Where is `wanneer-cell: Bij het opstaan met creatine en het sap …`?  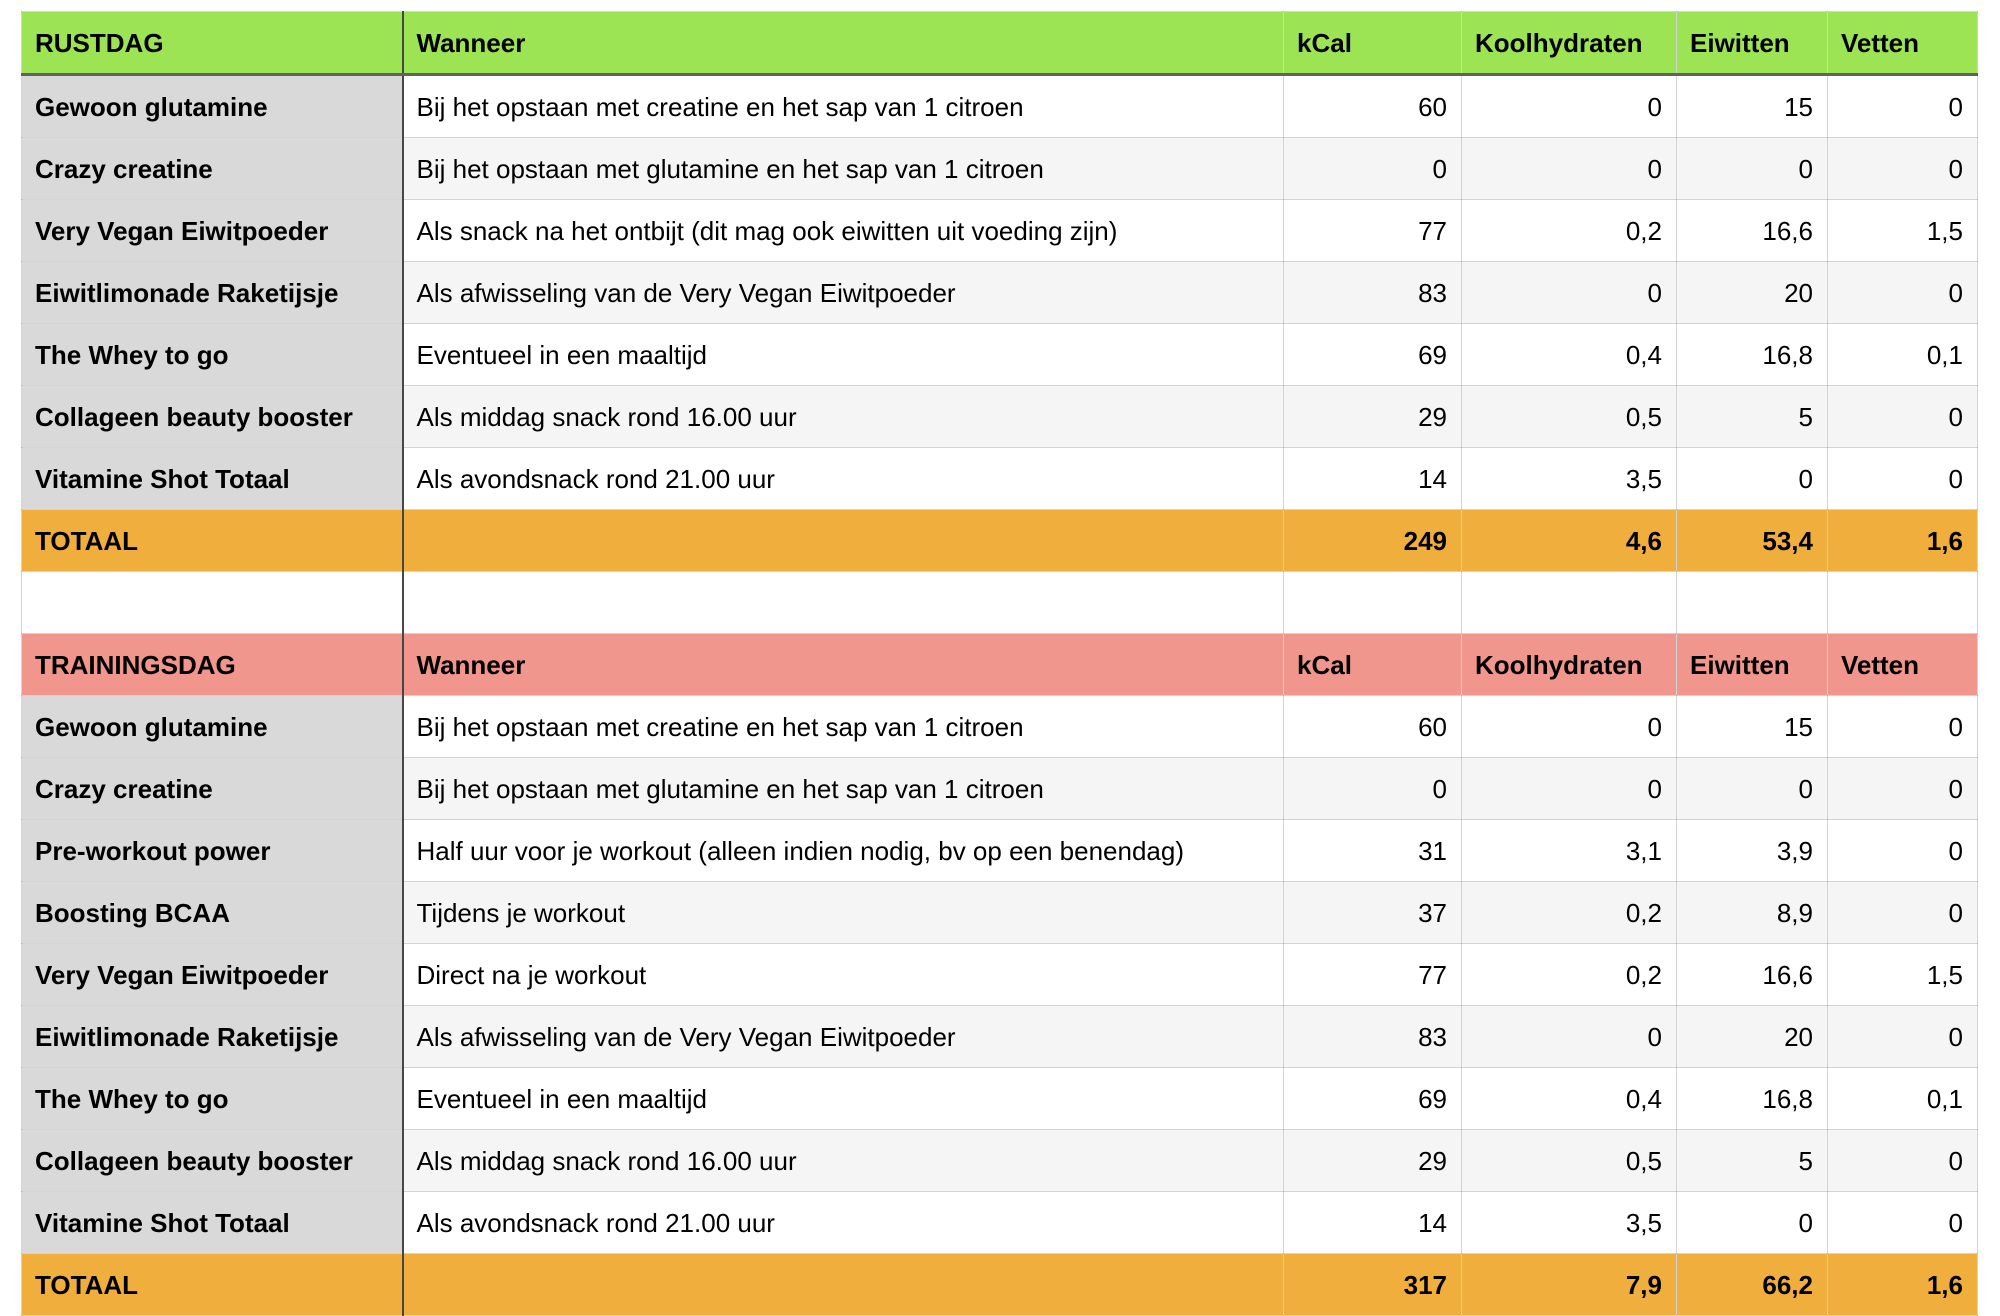
wanneer-cell: Bij het opstaan met creatine en het sap … is located at coordinates (843, 106).